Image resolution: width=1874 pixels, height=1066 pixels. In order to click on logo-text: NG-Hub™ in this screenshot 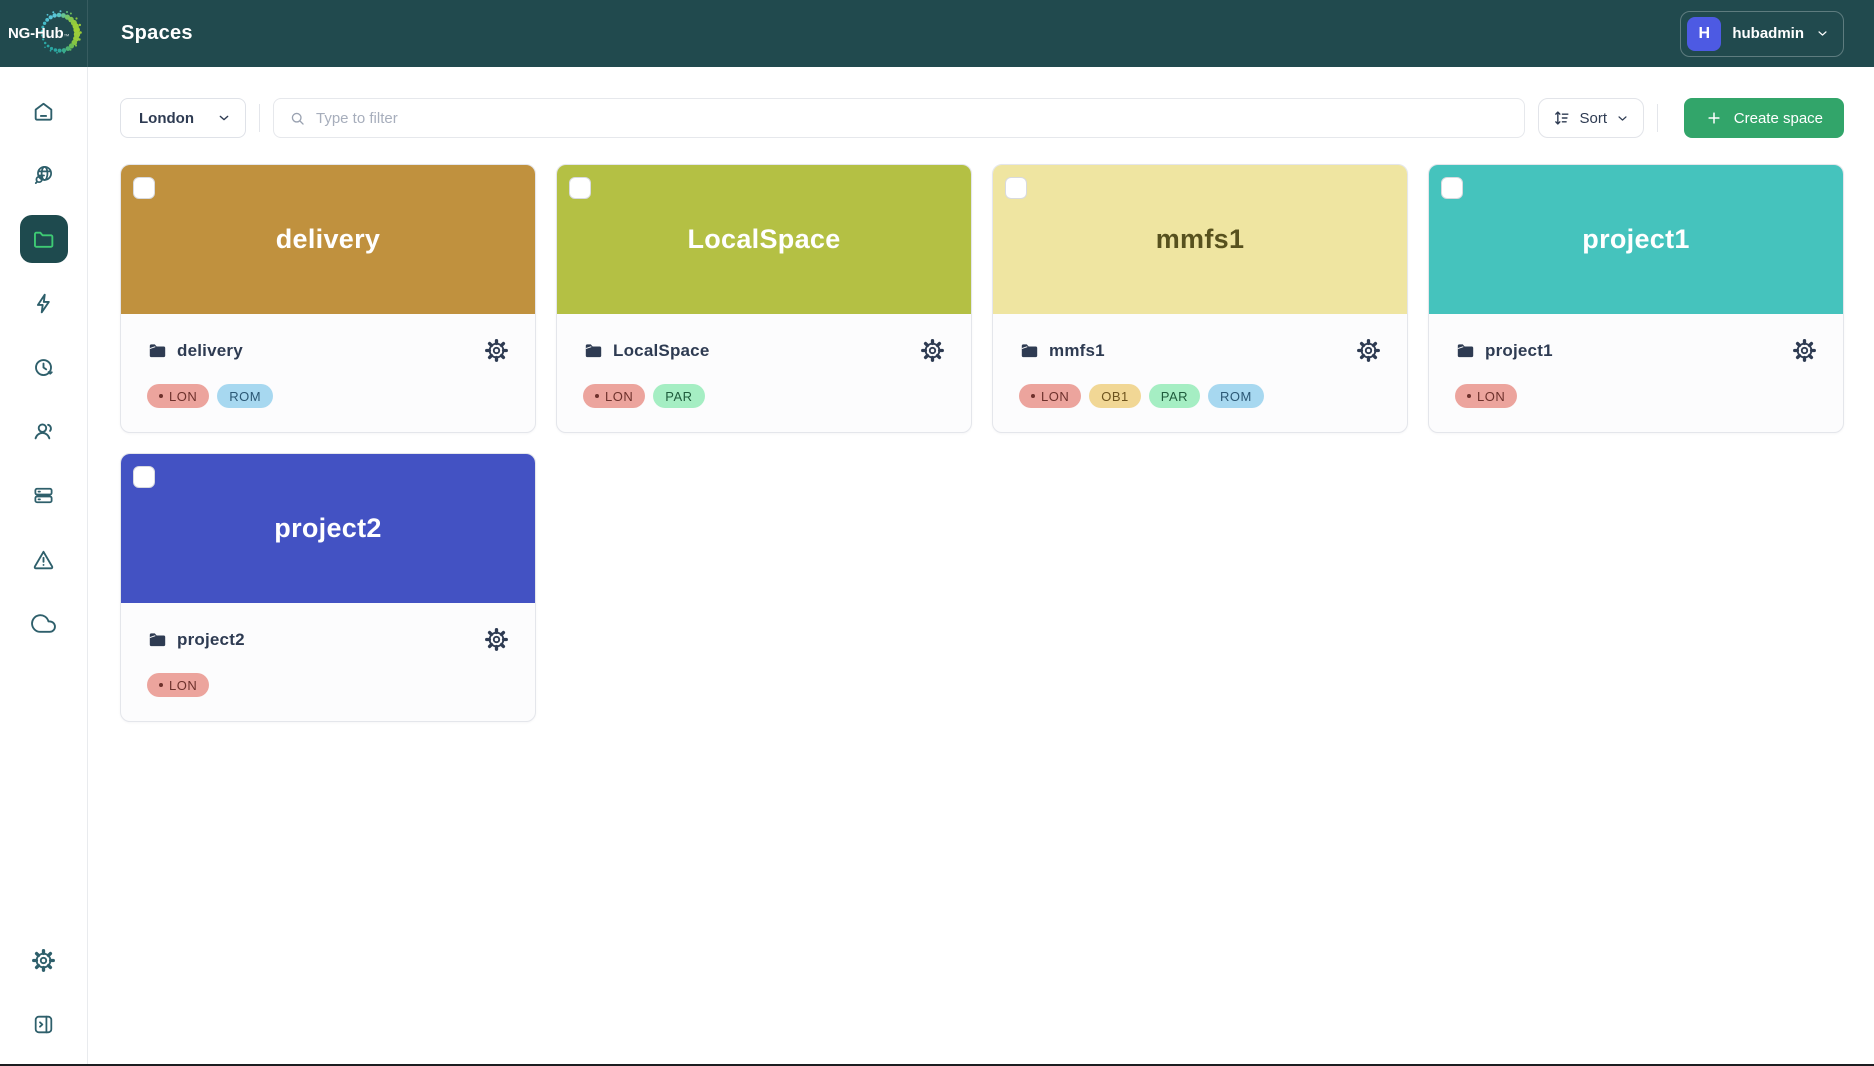, I will do `click(39, 33)`.